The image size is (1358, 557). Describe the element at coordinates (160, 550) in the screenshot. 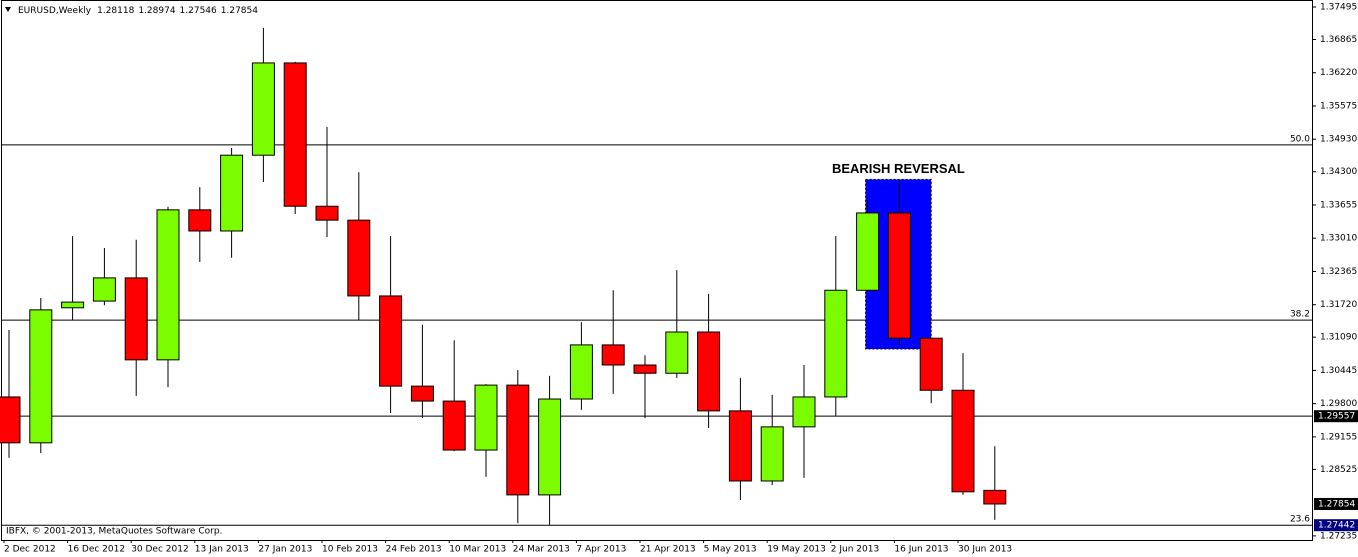

I see `x-tick-label: 30 Dec 2012` at that location.